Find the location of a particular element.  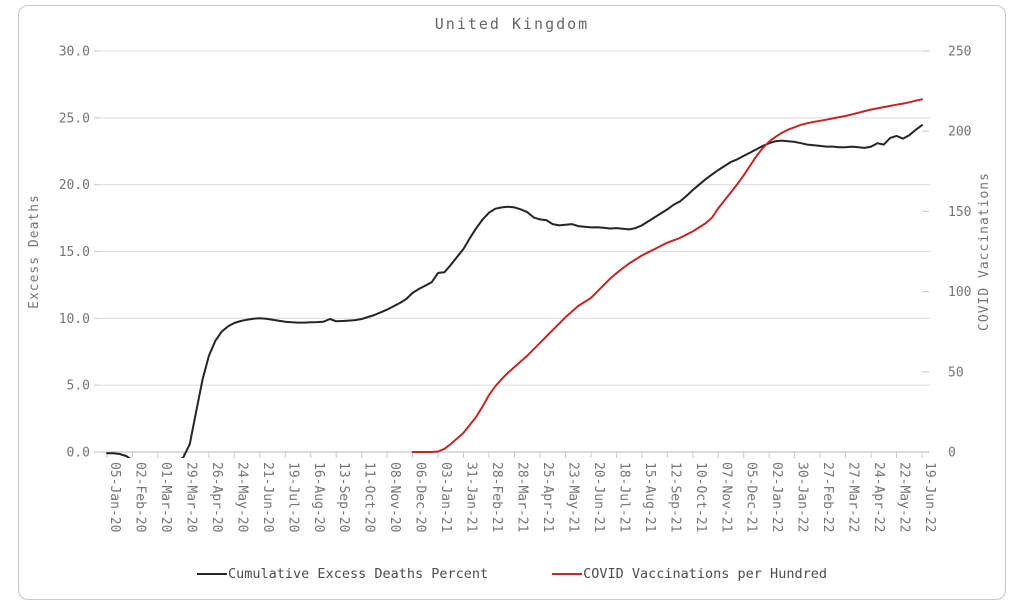

left-axis-tick-label: 25.0 is located at coordinates (74, 118).